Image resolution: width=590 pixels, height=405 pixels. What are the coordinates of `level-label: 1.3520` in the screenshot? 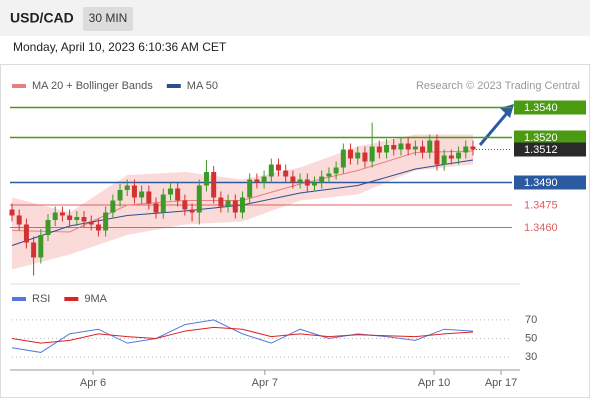 It's located at (541, 138).